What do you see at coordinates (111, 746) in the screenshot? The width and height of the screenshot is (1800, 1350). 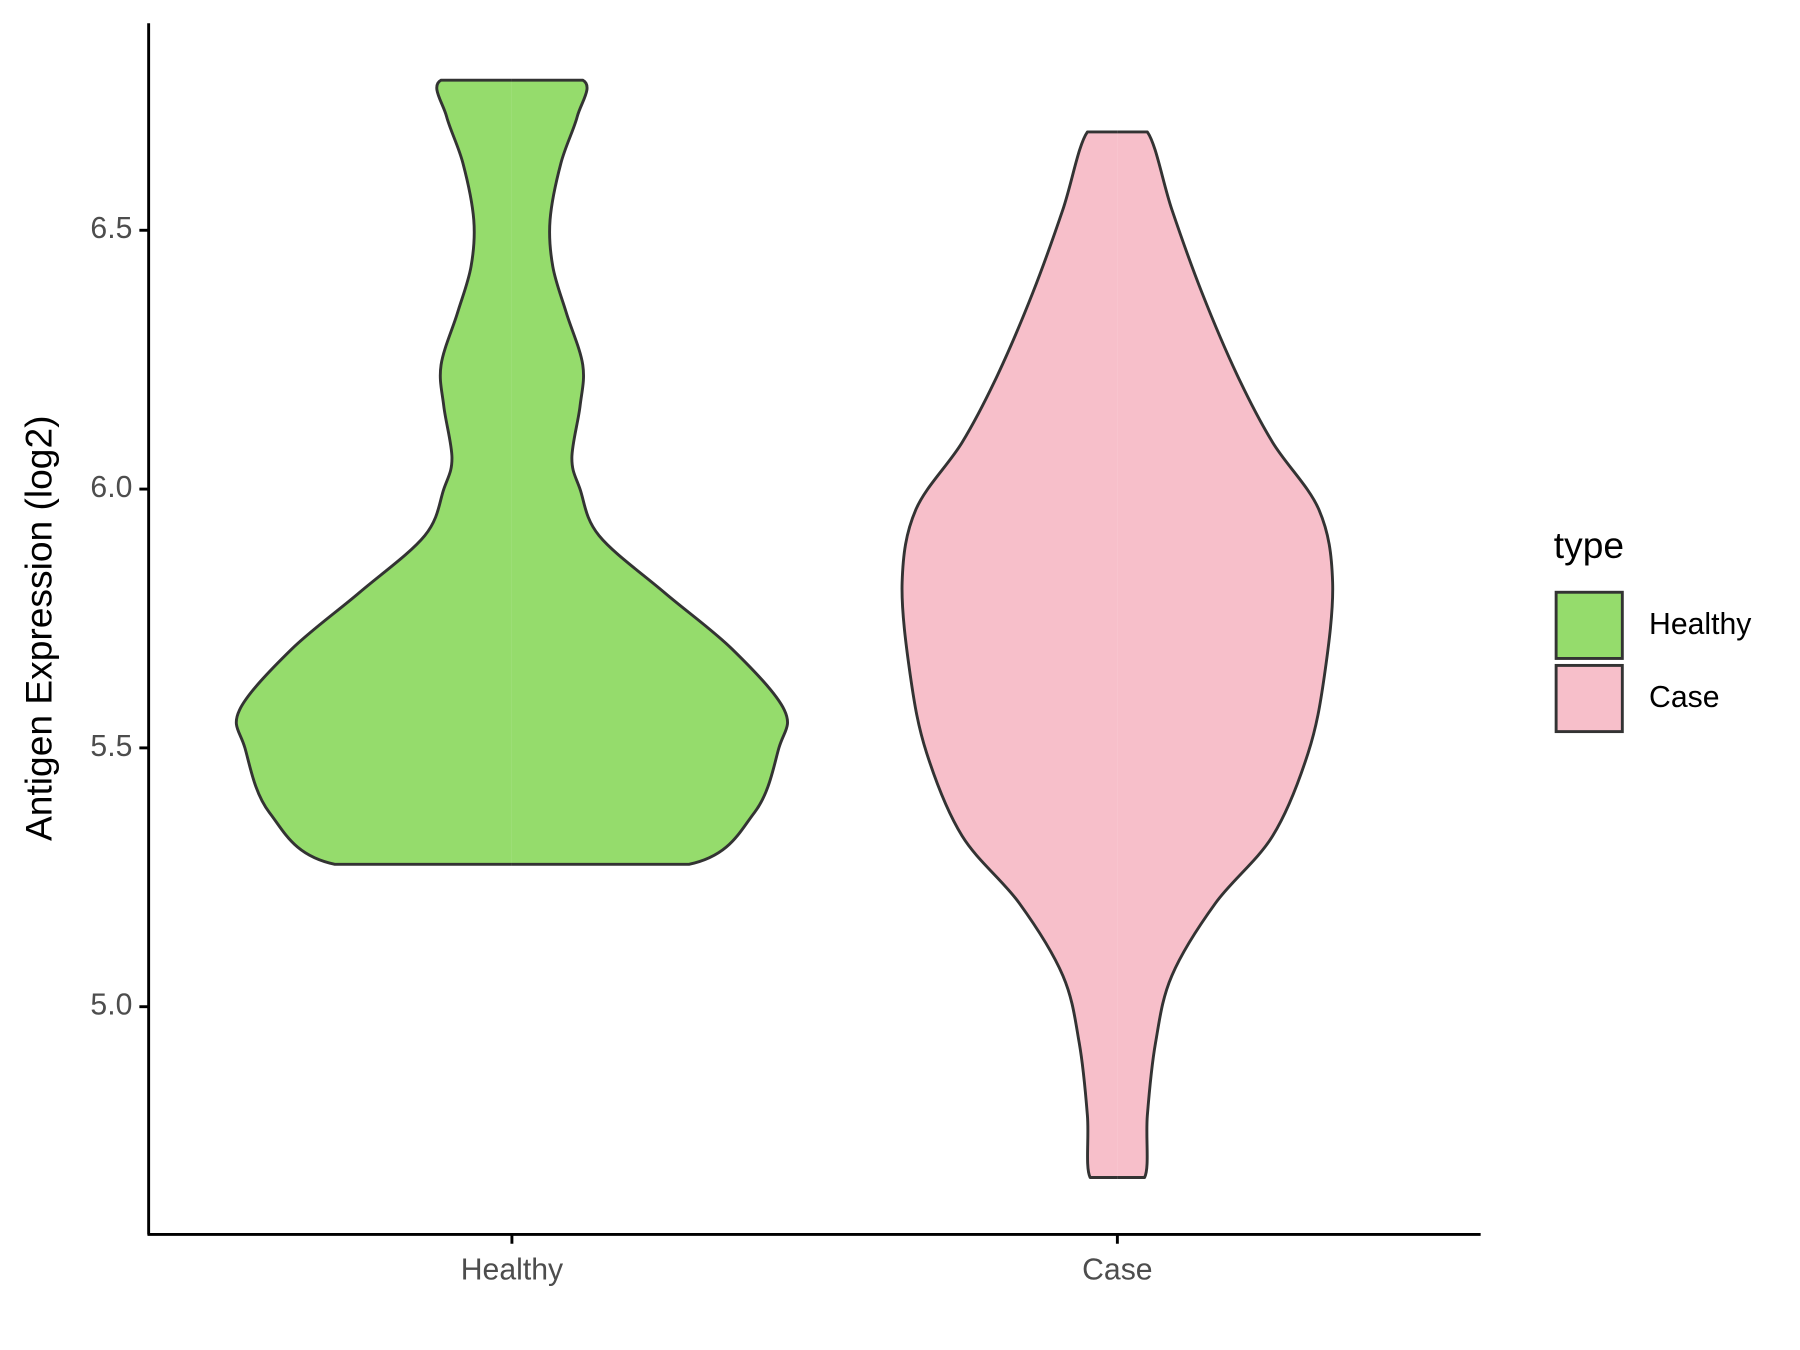 I see `y-tick-label: 5.5` at bounding box center [111, 746].